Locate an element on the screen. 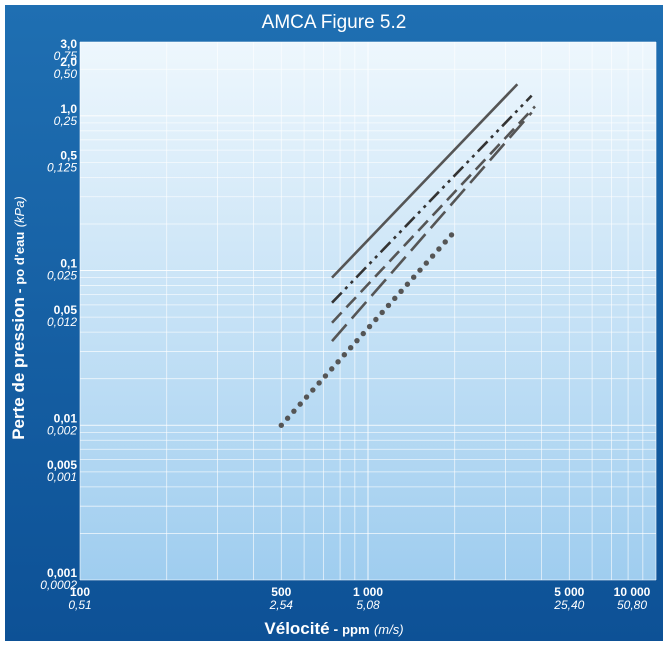 This screenshot has width=668, height=646. x-axis-label-sep: - is located at coordinates (336, 629).